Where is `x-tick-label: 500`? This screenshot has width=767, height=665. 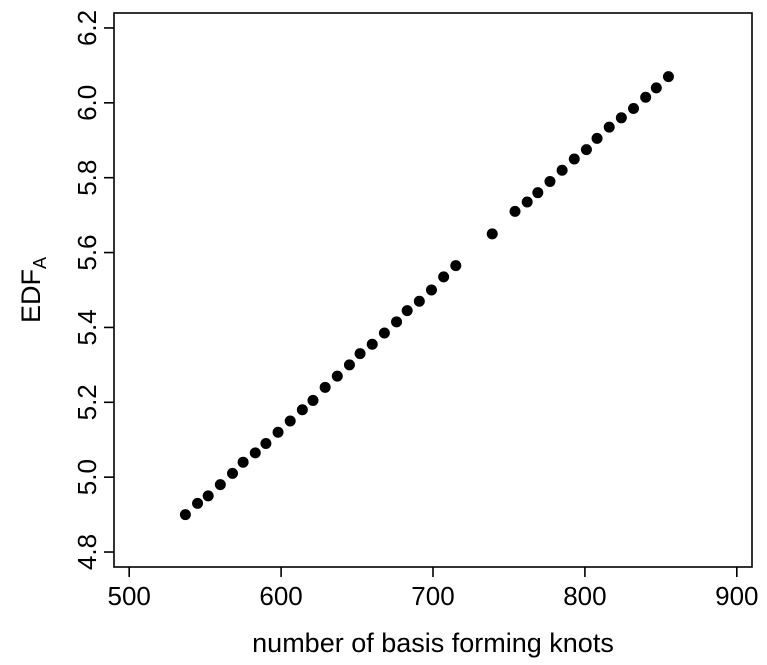
x-tick-label: 500 is located at coordinates (128, 596).